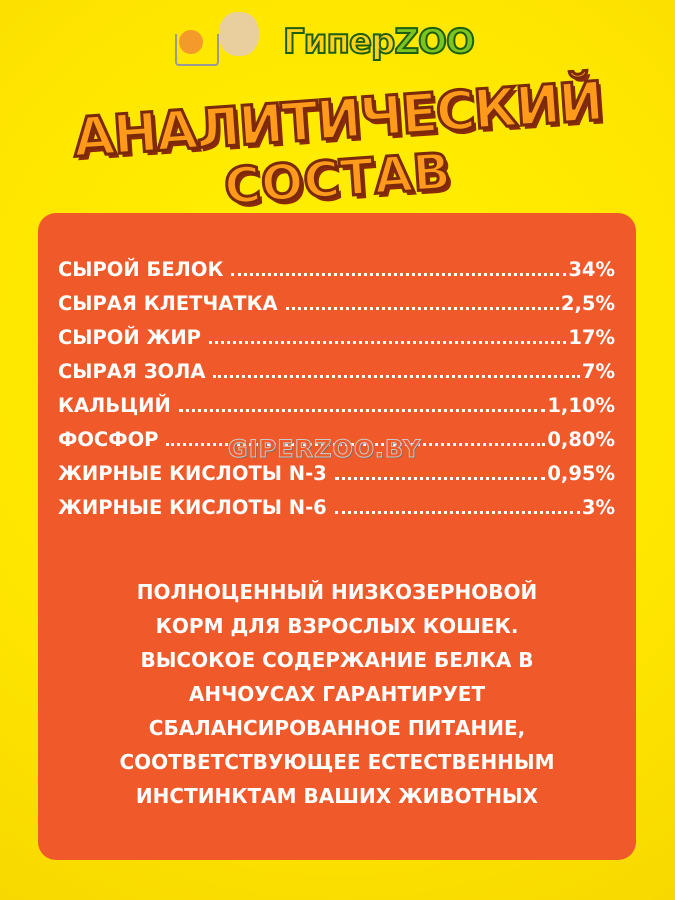 The width and height of the screenshot is (675, 900). What do you see at coordinates (336, 371) in the screenshot?
I see `composition-row: СЫРАЯ ЗОЛА 7%` at bounding box center [336, 371].